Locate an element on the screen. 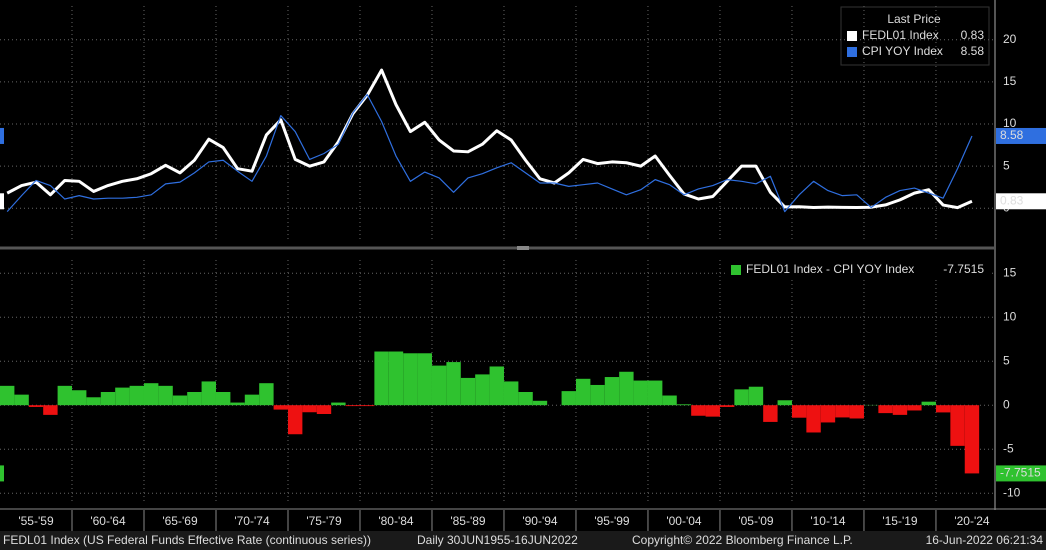 The width and height of the screenshot is (1046, 550). x-tick-label: '15-'19 is located at coordinates (900, 521).